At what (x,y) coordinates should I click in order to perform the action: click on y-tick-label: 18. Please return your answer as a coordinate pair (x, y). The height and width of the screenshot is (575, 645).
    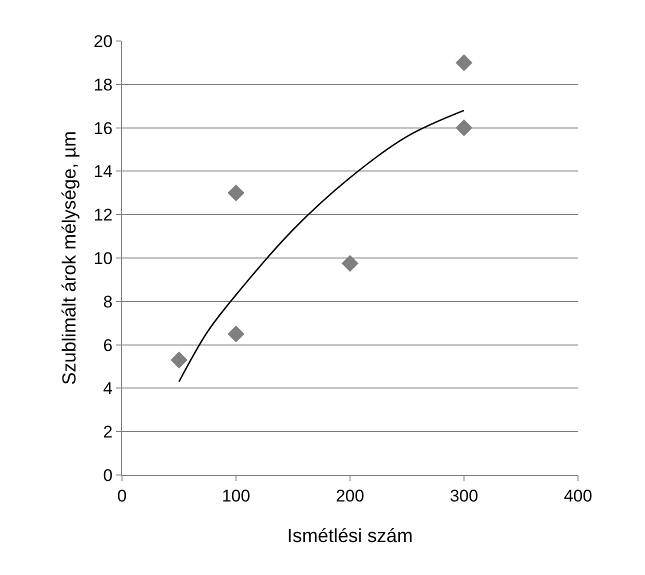
    Looking at the image, I should click on (103, 84).